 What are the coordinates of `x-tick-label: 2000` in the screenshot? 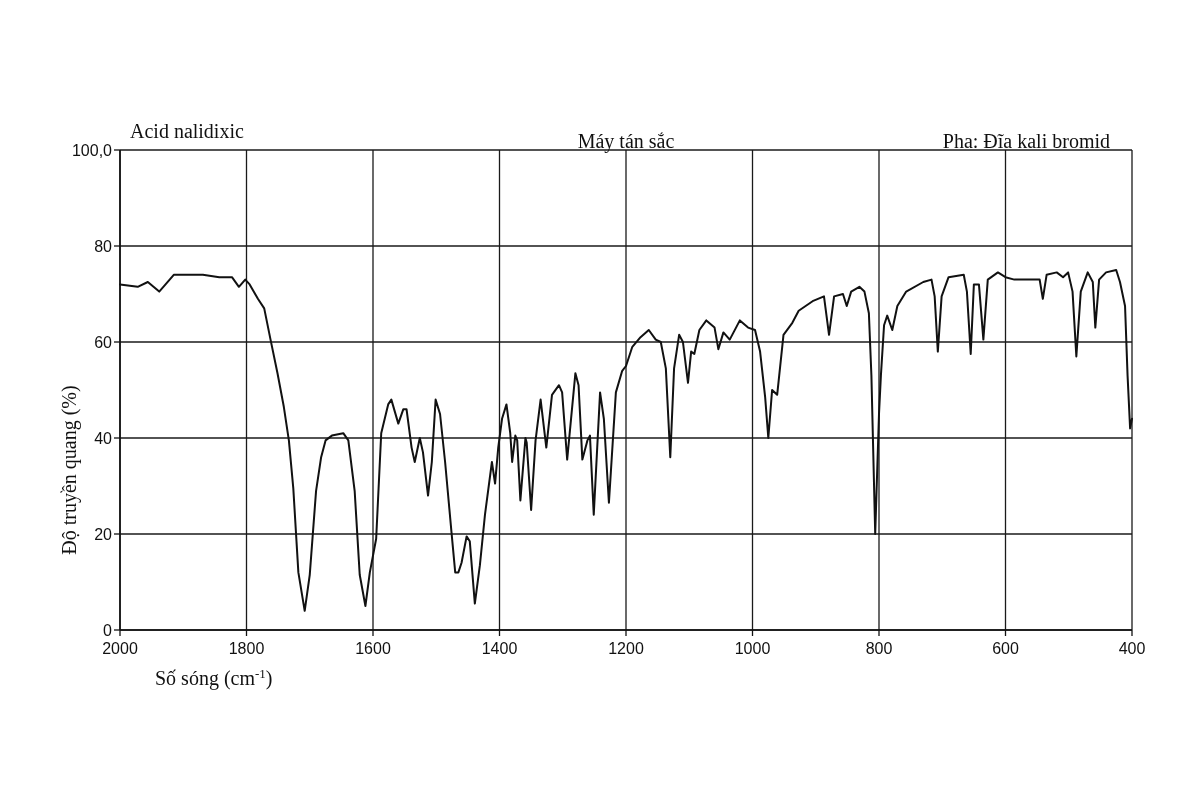 It's located at (120, 648).